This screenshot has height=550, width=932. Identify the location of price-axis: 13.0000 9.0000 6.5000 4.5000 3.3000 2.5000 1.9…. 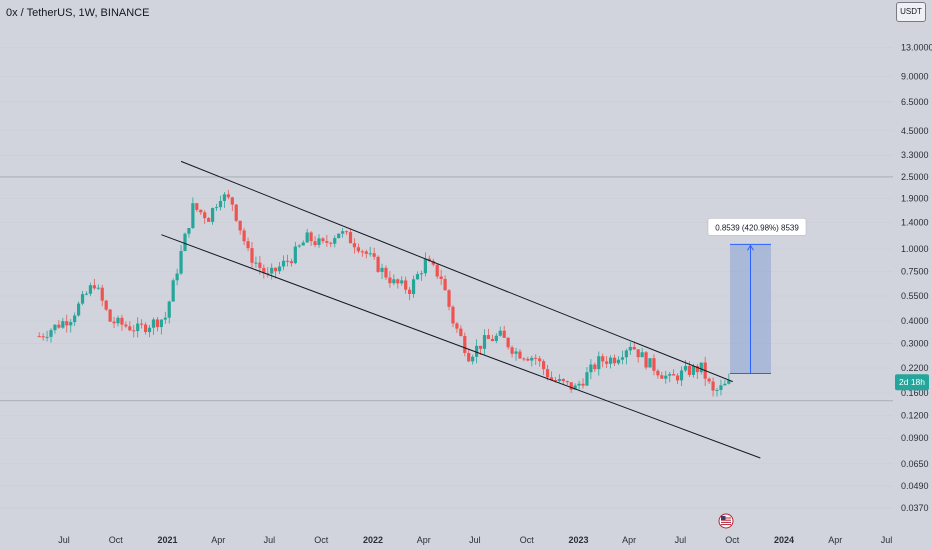
(913, 277).